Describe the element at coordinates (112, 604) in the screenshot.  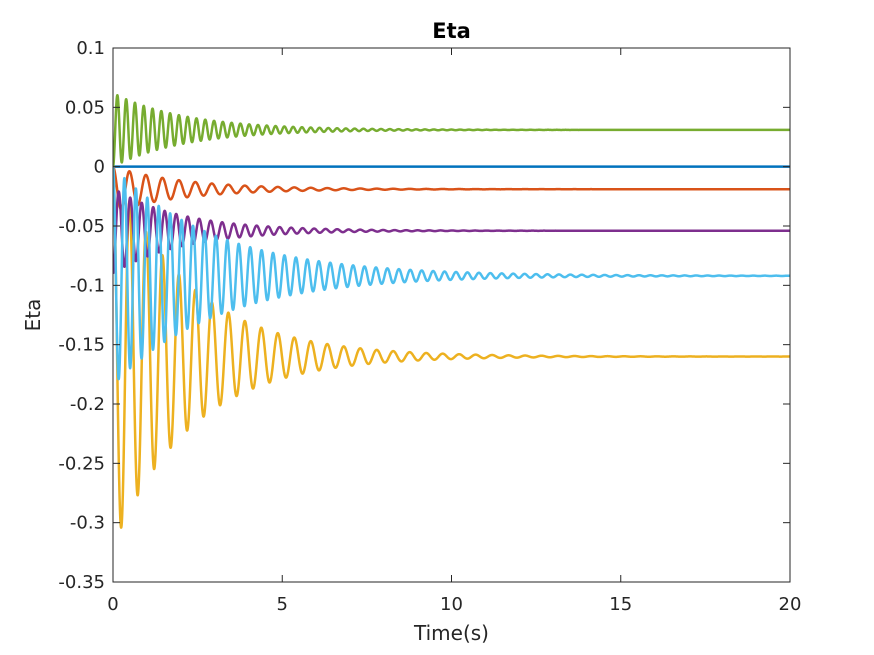
I see `x-tick-label: 0` at that location.